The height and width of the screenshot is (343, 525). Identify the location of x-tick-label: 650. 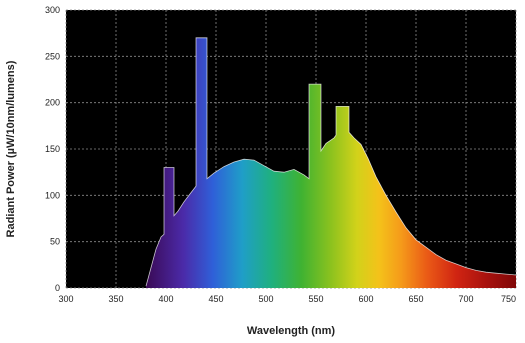
(415, 299).